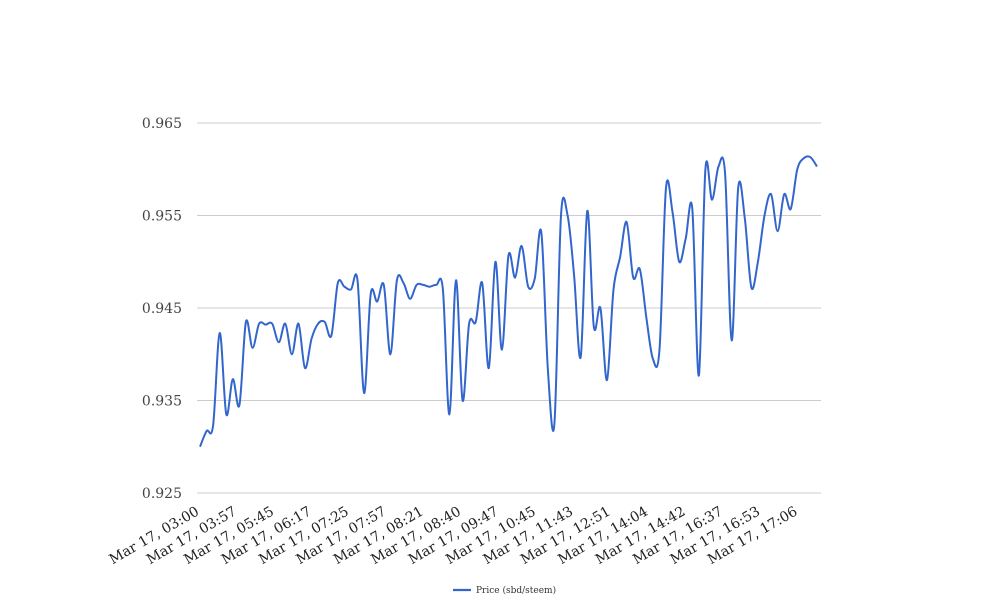 This screenshot has width=1008, height=616. What do you see at coordinates (162, 124) in the screenshot?
I see `y-tick-label: 0.965` at bounding box center [162, 124].